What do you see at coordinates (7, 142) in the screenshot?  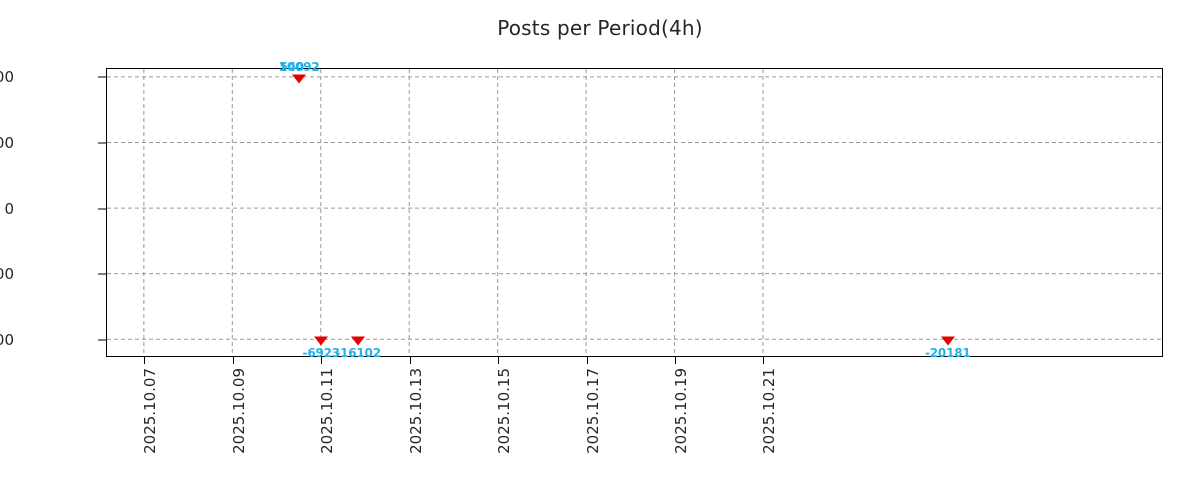 I see `y-tick-label: 5000` at bounding box center [7, 142].